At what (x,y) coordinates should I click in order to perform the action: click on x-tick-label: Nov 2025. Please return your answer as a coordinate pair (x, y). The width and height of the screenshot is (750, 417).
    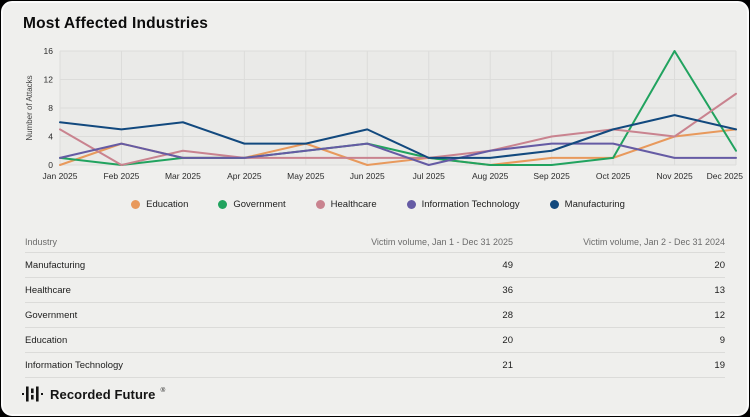
    Looking at the image, I should click on (674, 176).